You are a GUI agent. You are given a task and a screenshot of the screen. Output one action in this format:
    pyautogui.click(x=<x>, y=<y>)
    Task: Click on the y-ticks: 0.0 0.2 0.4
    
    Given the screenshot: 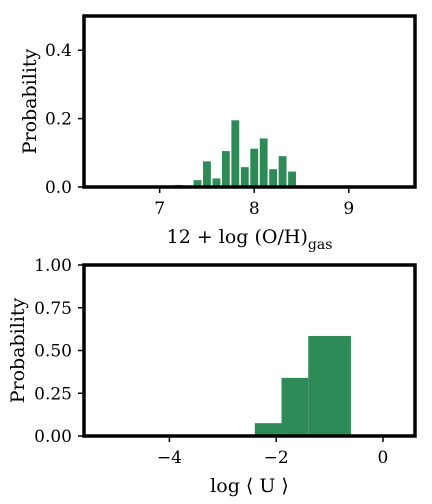 What is the action you would take?
    pyautogui.click(x=64, y=119)
    